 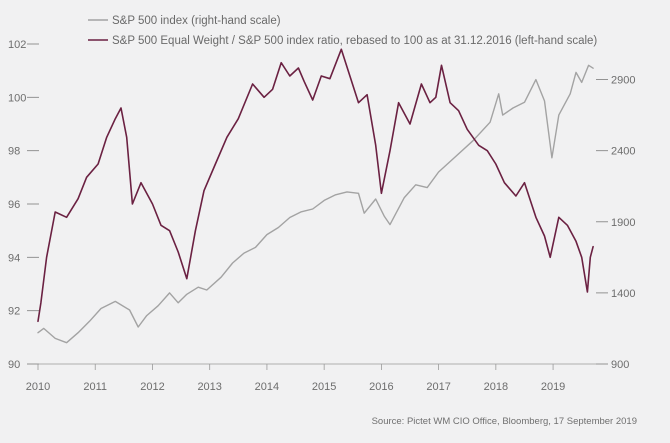 What do you see at coordinates (311, 378) in the screenshot?
I see `x-axis: 2010 2011 2012 2013 2014 2015 2016 2017 2018 2019` at bounding box center [311, 378].